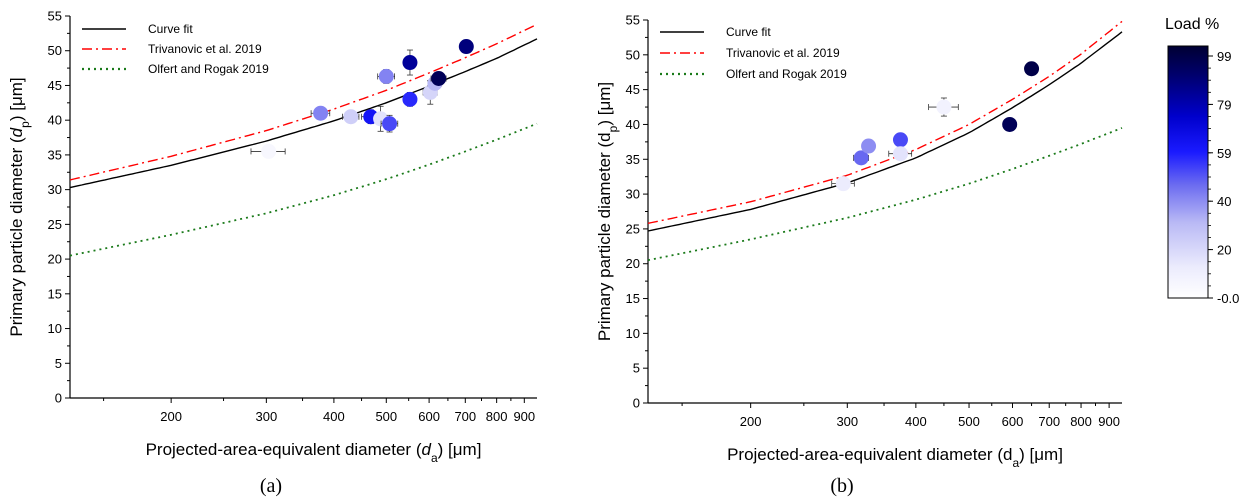 This screenshot has height=500, width=1247. I want to click on colorbar-tick-label: 40, so click(1224, 201).